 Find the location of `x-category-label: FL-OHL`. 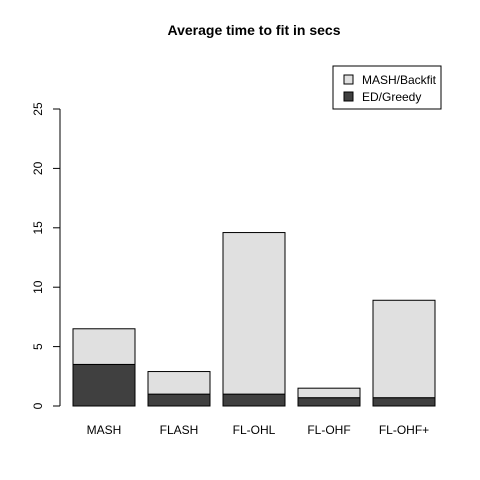

x-category-label: FL-OHL is located at coordinates (254, 430).